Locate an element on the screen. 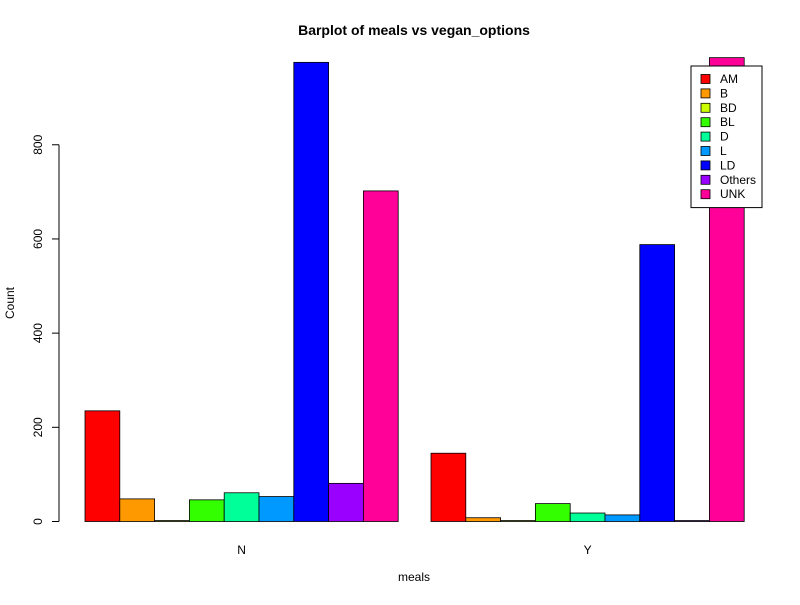 The height and width of the screenshot is (605, 800). legend-swatch-b is located at coordinates (705, 93).